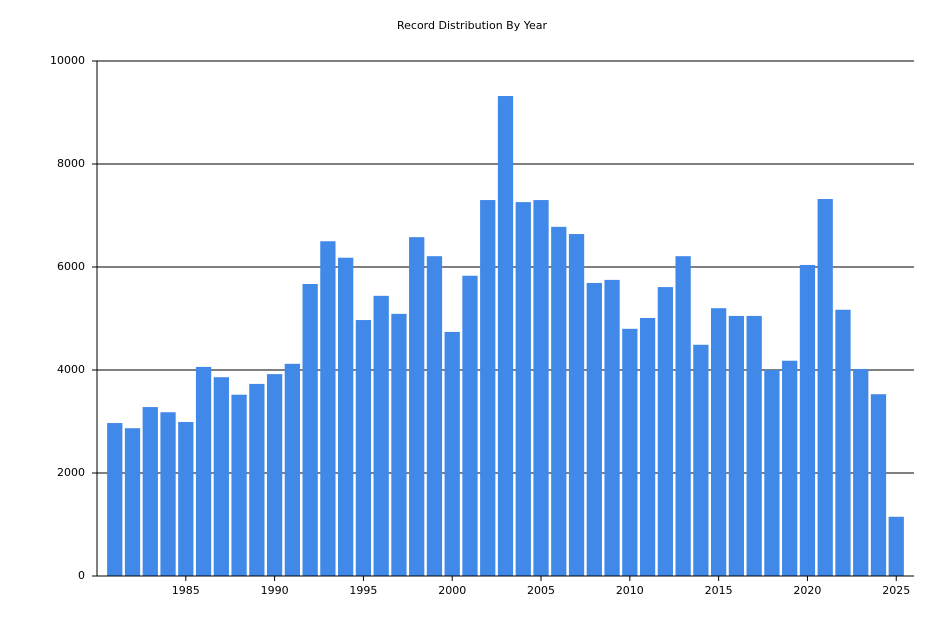 The width and height of the screenshot is (945, 630). What do you see at coordinates (71, 369) in the screenshot?
I see `y-tick-label: 4000` at bounding box center [71, 369].